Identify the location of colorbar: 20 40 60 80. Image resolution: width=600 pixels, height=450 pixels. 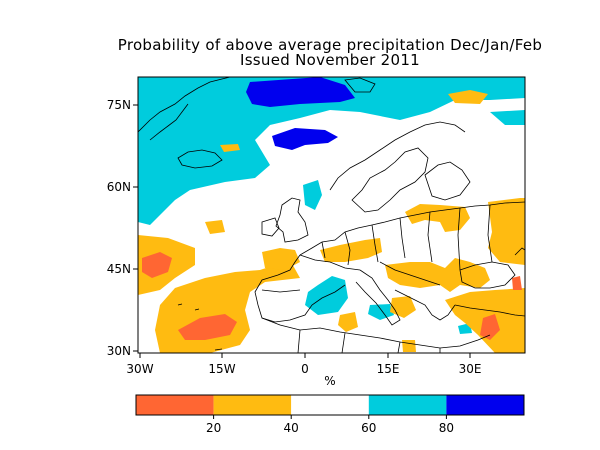
(330, 414).